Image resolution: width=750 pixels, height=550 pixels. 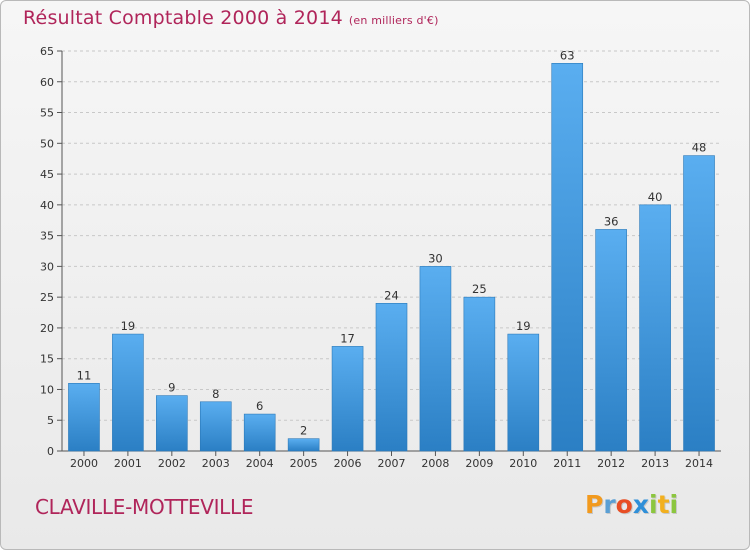 I want to click on y-tick-label: 55, so click(x=47, y=113).